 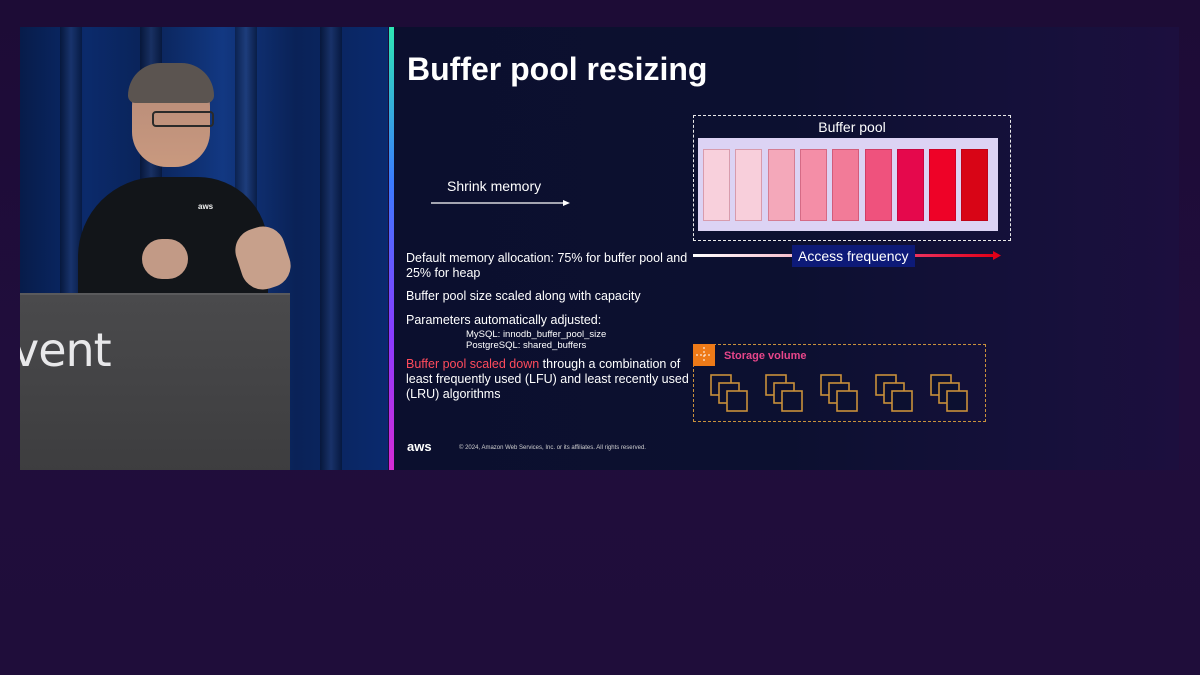 What do you see at coordinates (494, 186) in the screenshot?
I see `shrink-memory-label: Shrink memory` at bounding box center [494, 186].